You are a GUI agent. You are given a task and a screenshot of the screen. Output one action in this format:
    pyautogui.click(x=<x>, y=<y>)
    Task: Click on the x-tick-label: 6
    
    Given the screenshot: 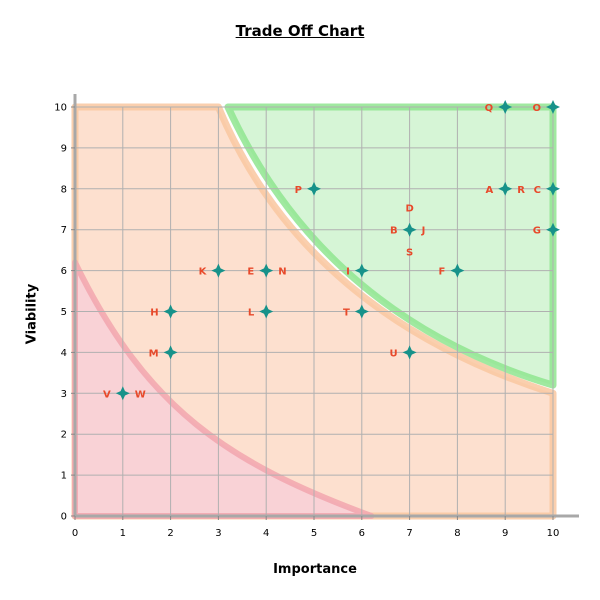 What is the action you would take?
    pyautogui.click(x=362, y=533)
    